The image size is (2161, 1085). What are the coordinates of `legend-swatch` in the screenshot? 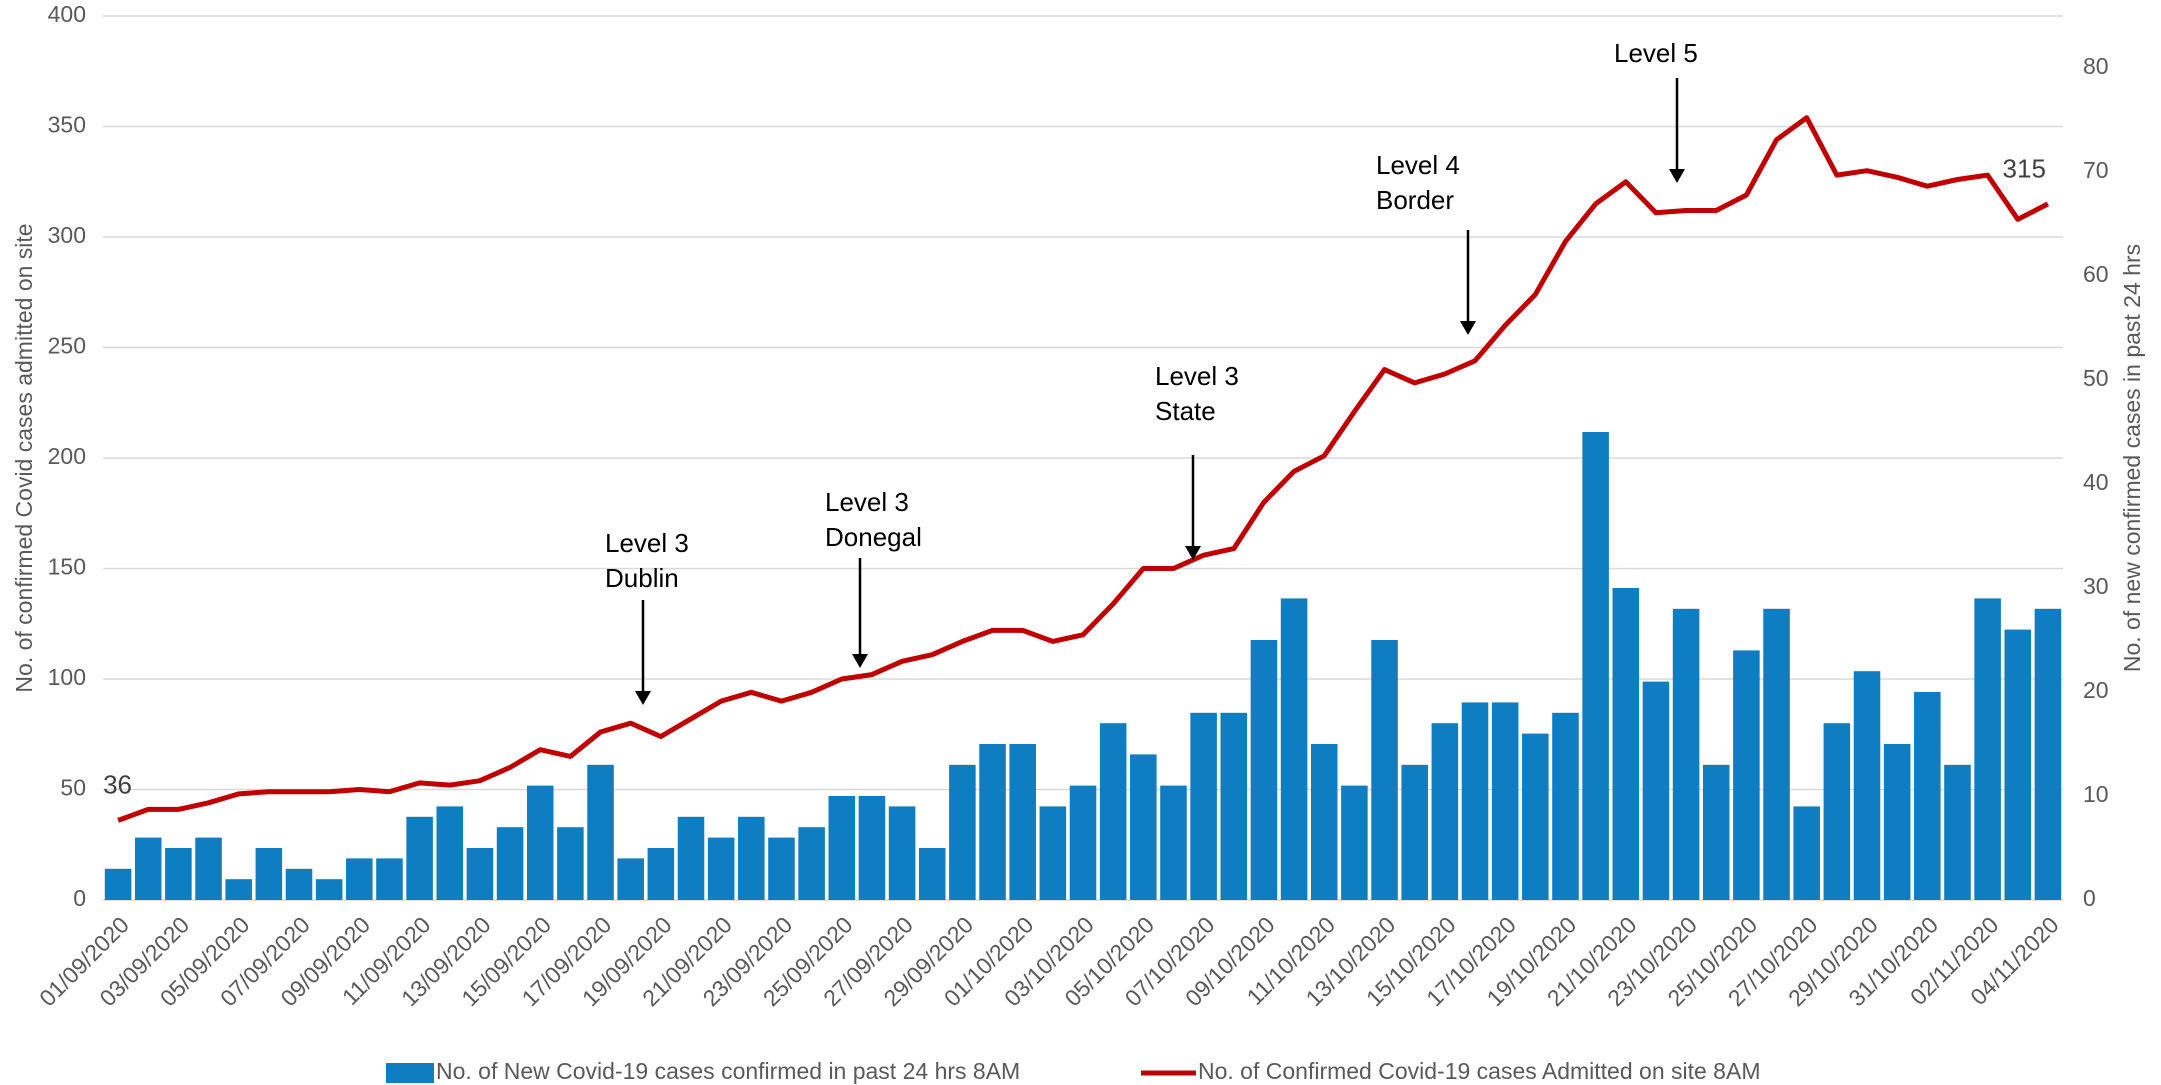 It's located at (410, 1073).